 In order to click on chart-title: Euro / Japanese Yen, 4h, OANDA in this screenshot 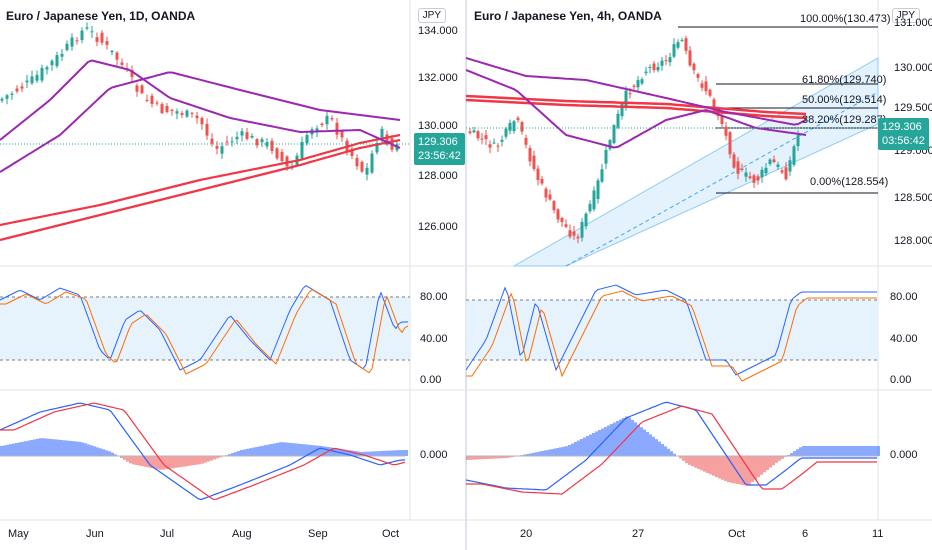, I will do `click(568, 16)`.